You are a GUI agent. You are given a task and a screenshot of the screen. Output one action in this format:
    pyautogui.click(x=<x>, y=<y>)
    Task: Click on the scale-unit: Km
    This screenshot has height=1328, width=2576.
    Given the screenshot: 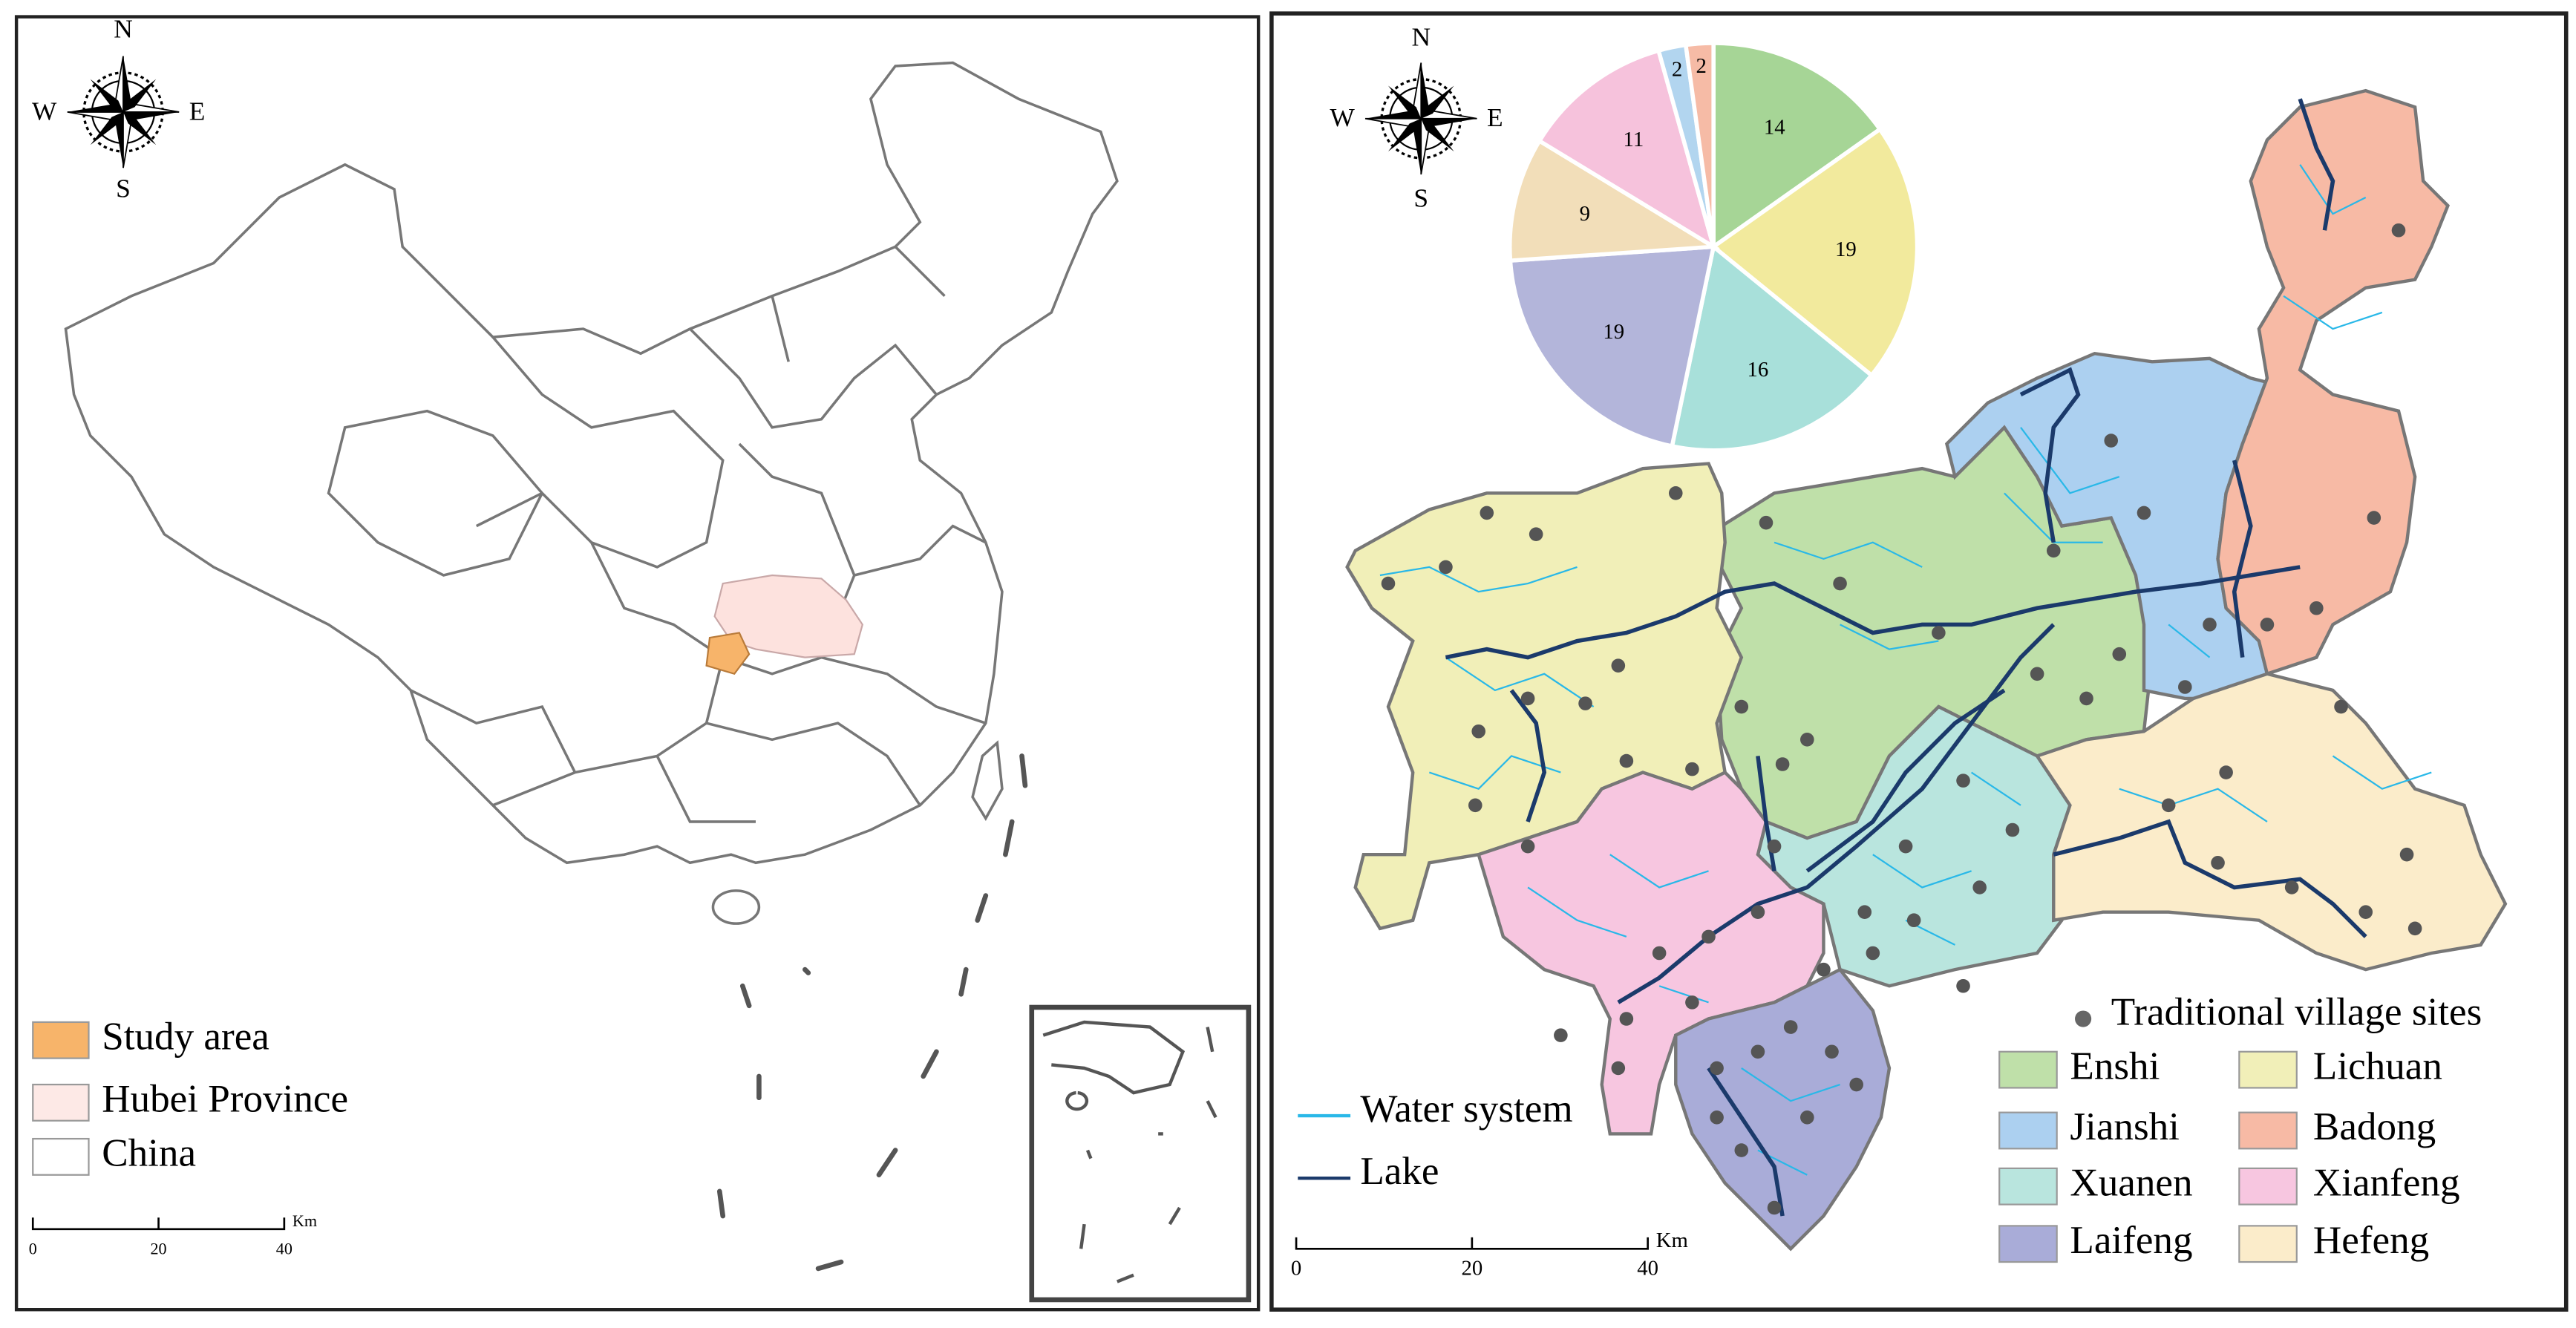 What is the action you would take?
    pyautogui.click(x=304, y=1220)
    